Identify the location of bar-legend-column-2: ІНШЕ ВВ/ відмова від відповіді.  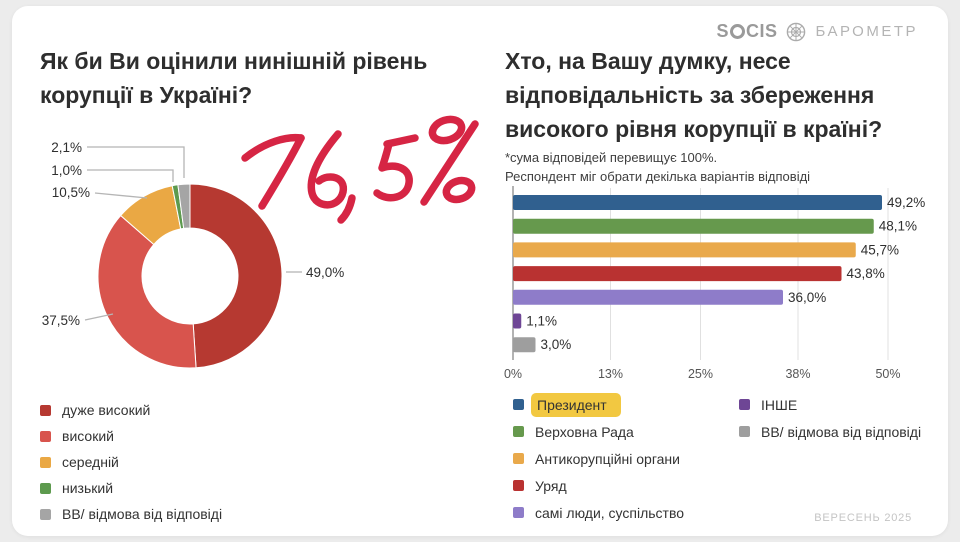
(830, 418).